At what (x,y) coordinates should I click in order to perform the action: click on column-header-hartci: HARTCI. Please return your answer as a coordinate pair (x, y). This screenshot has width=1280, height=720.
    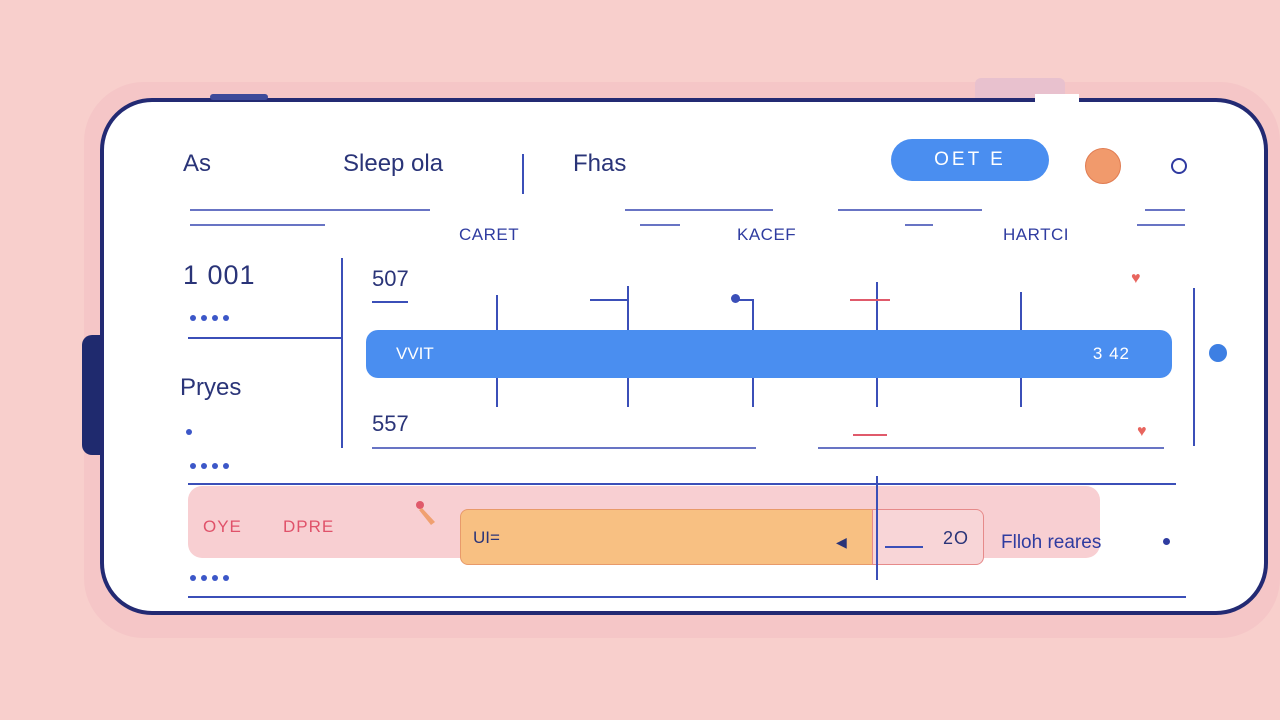
    Looking at the image, I should click on (1036, 234).